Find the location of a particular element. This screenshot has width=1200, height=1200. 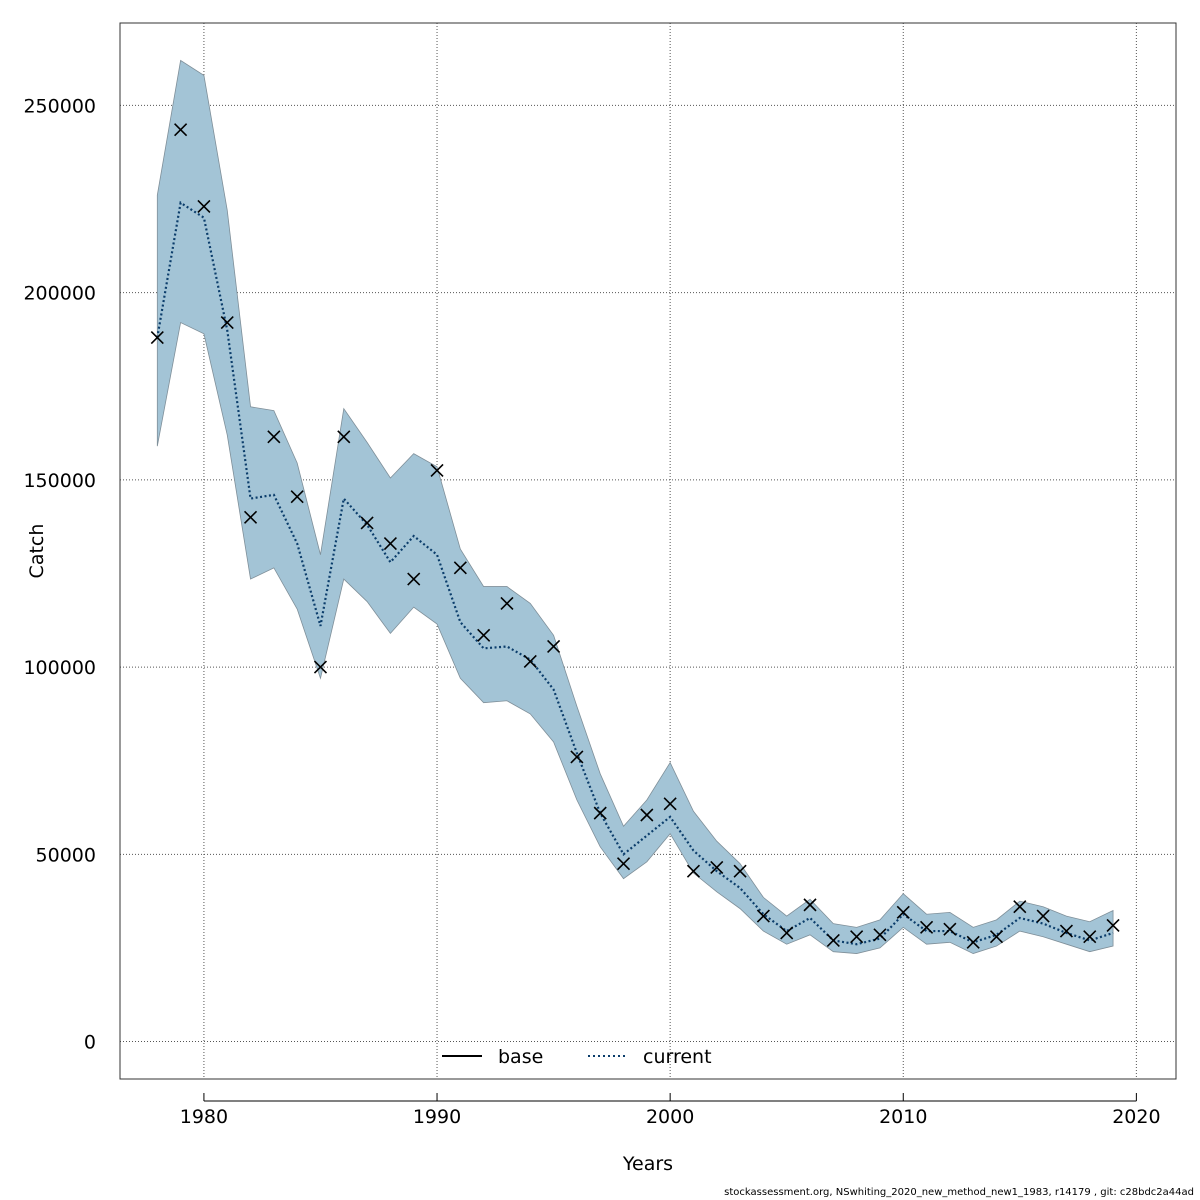

observed-point-1988 is located at coordinates (390, 543).